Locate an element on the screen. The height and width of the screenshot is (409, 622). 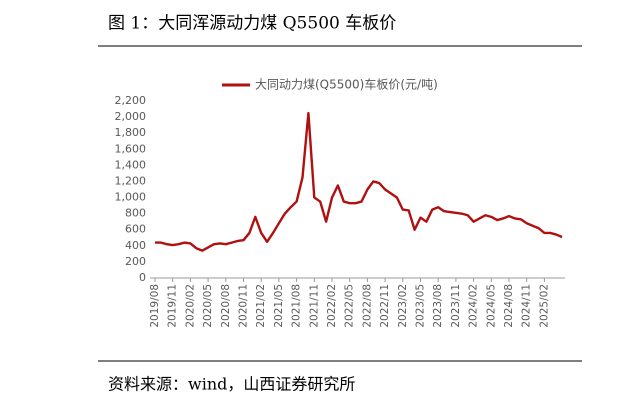
x-tick-label: 2024/02 is located at coordinates (474, 306).